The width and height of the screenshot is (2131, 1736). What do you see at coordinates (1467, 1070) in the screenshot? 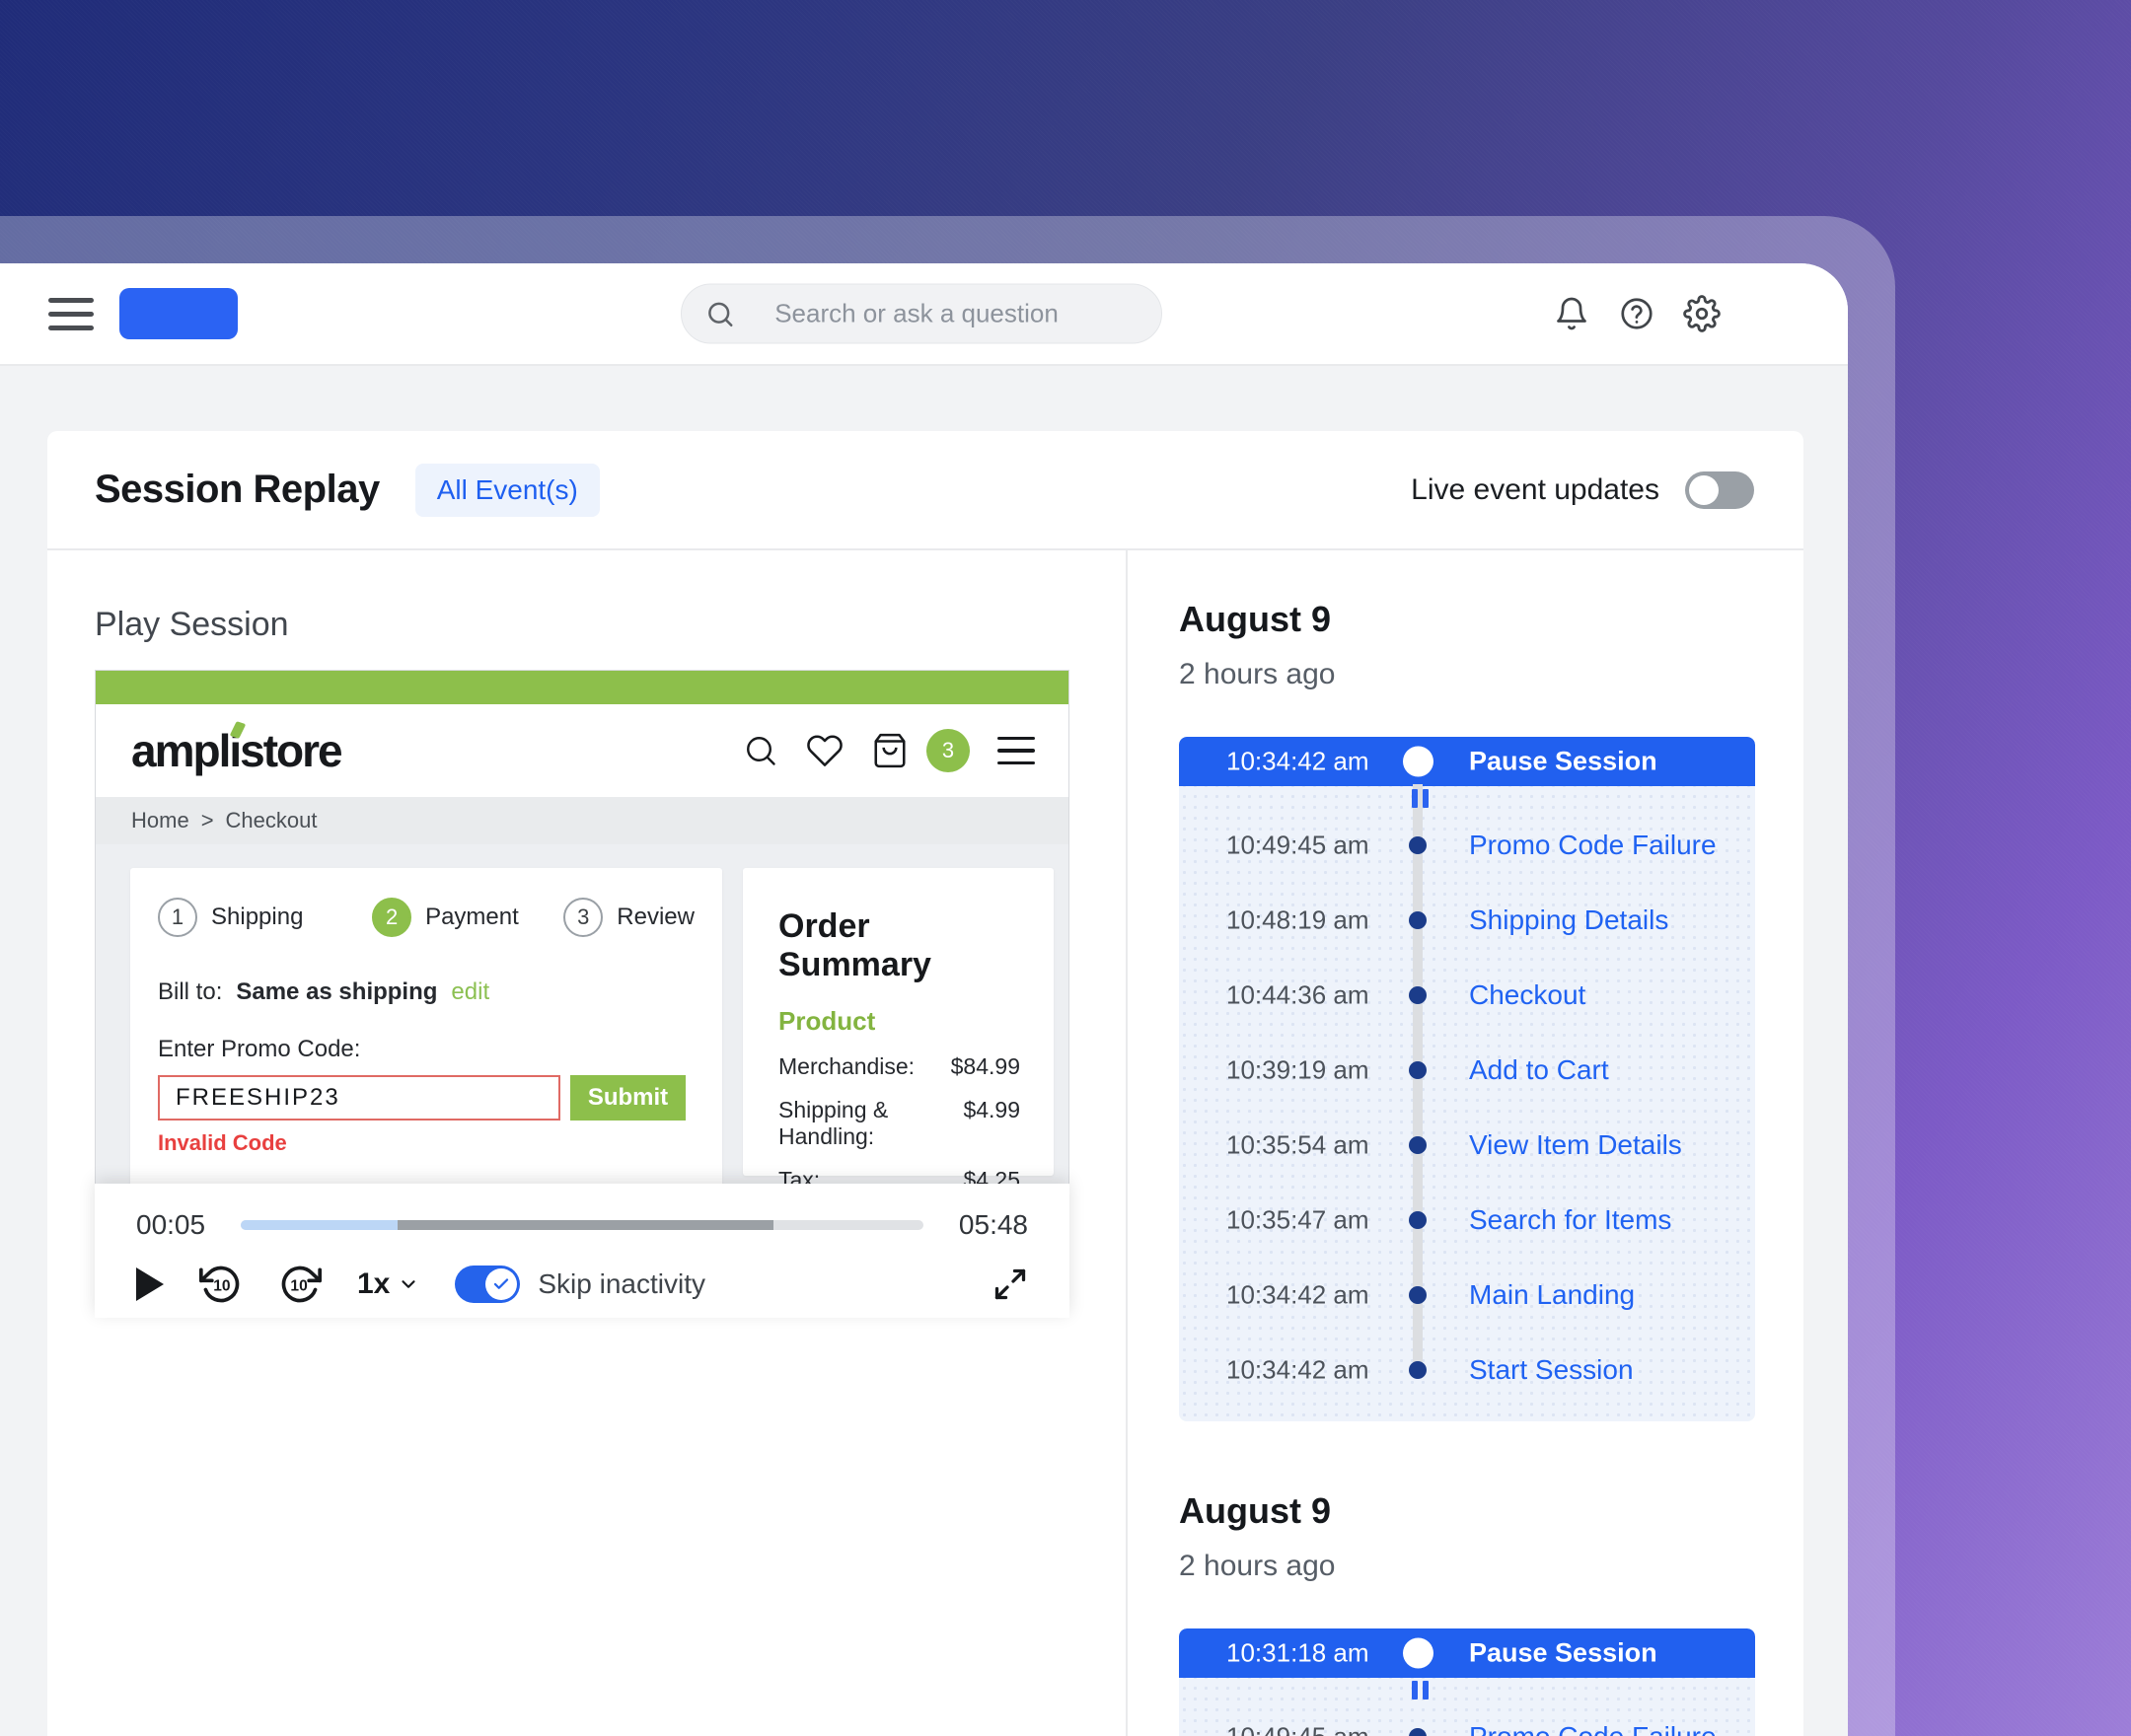
I see `timeline-row: 10:39:19 am Add to Cart` at bounding box center [1467, 1070].